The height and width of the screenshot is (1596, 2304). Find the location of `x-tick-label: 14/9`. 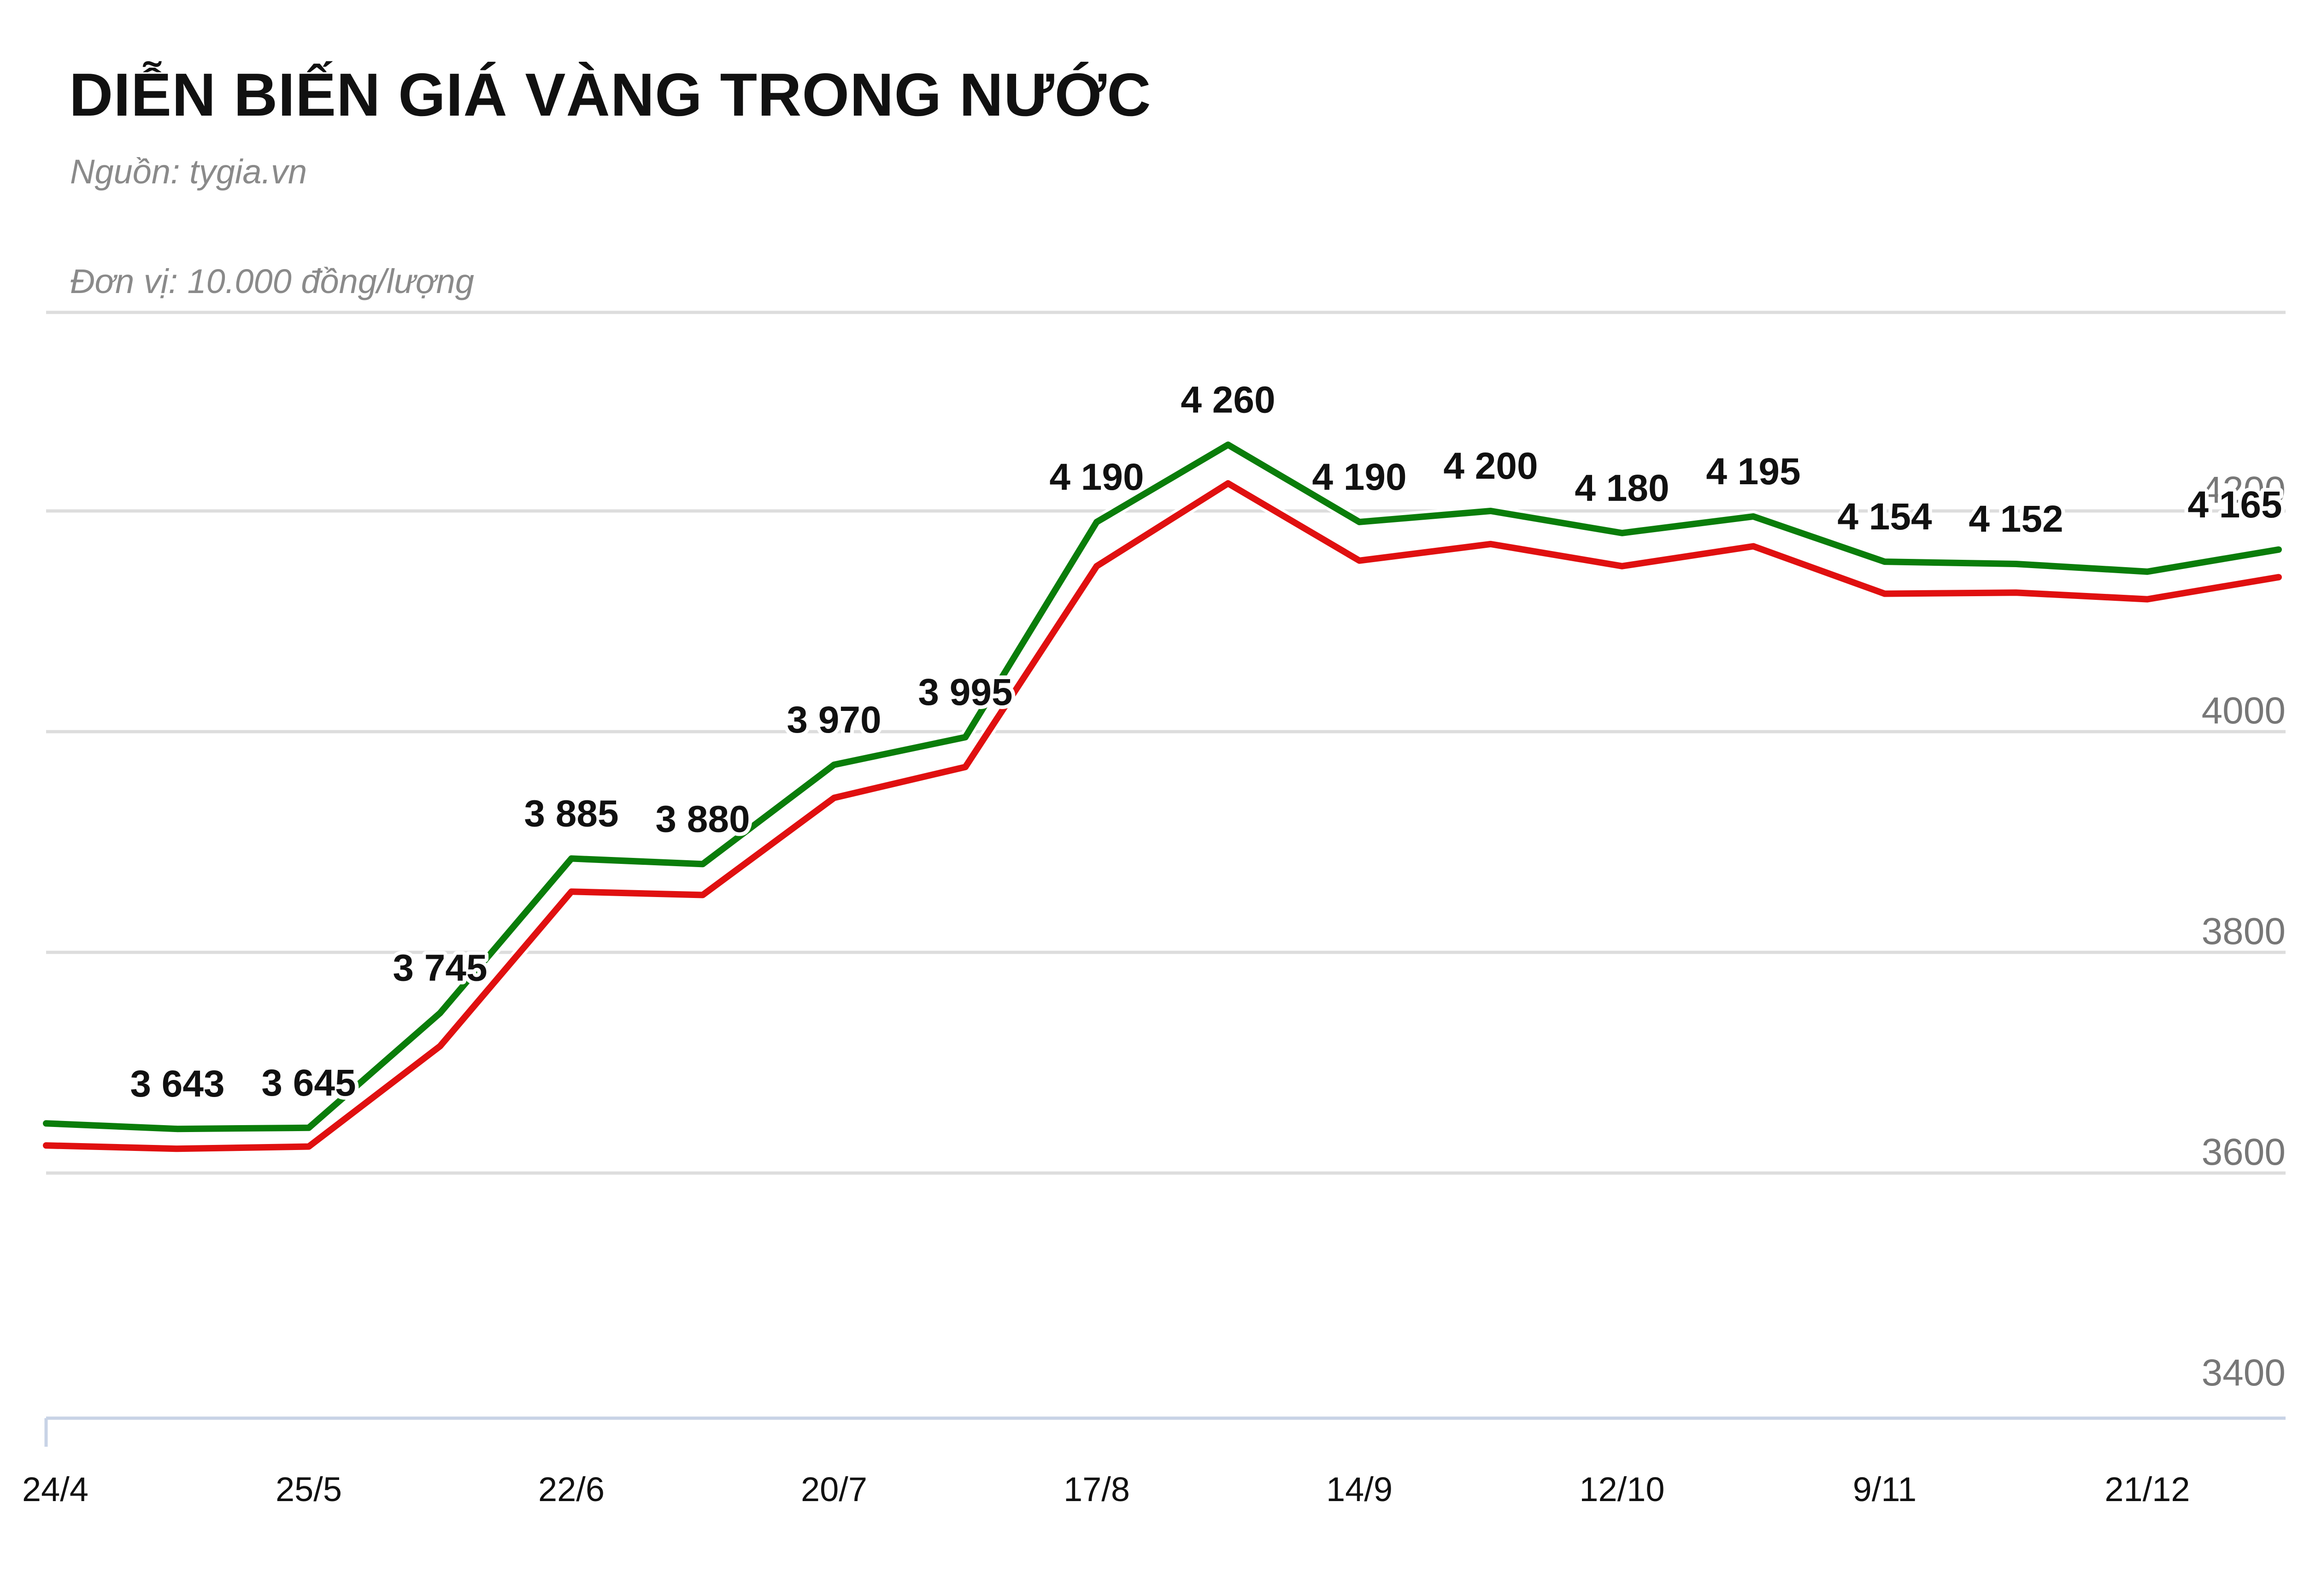

x-tick-label: 14/9 is located at coordinates (1359, 1489).